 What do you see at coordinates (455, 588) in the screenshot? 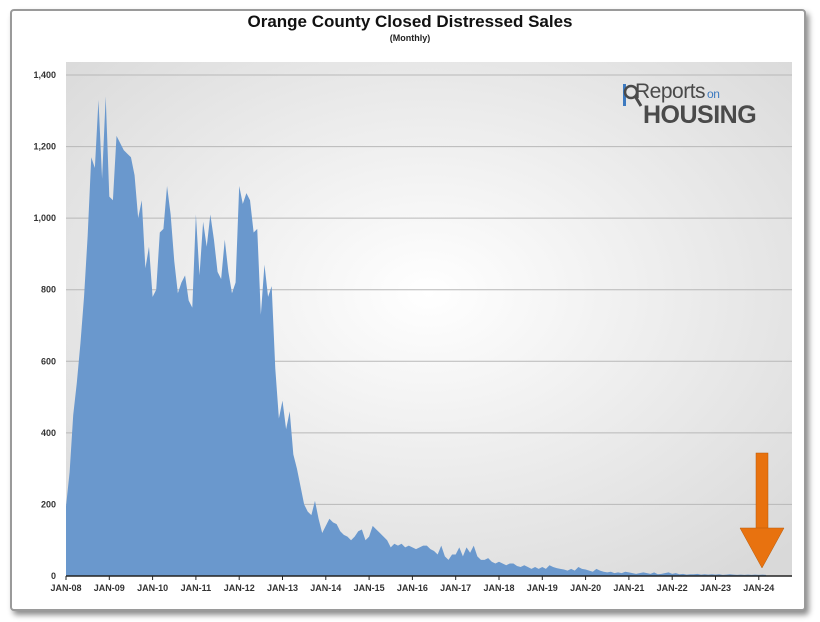
I see `x-tick-label: JAN-17` at bounding box center [455, 588].